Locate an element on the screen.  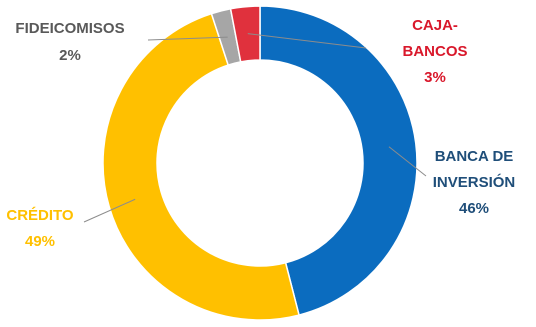
leader-credito is located at coordinates (109, 210).